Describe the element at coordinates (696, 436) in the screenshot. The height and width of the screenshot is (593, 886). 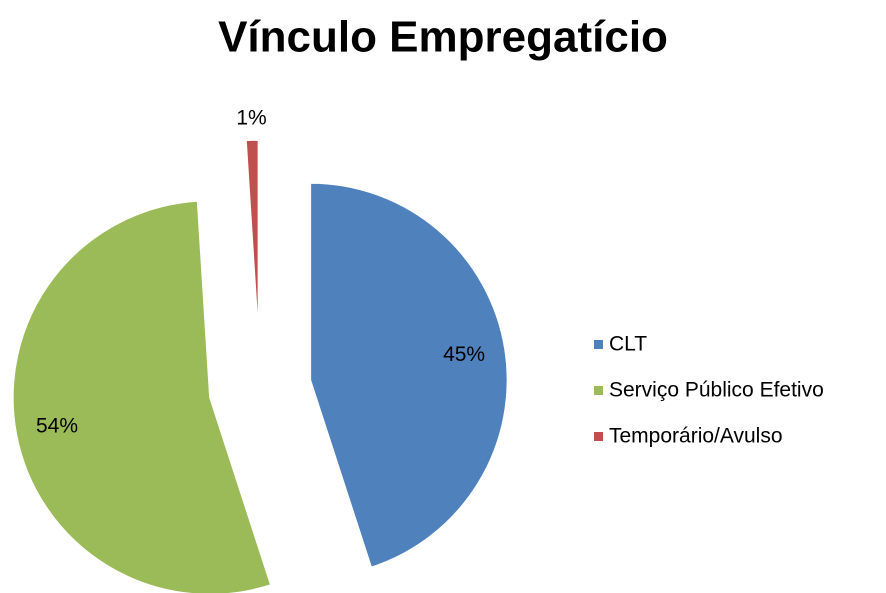
I see `legend-label: Temporário/Avulso` at that location.